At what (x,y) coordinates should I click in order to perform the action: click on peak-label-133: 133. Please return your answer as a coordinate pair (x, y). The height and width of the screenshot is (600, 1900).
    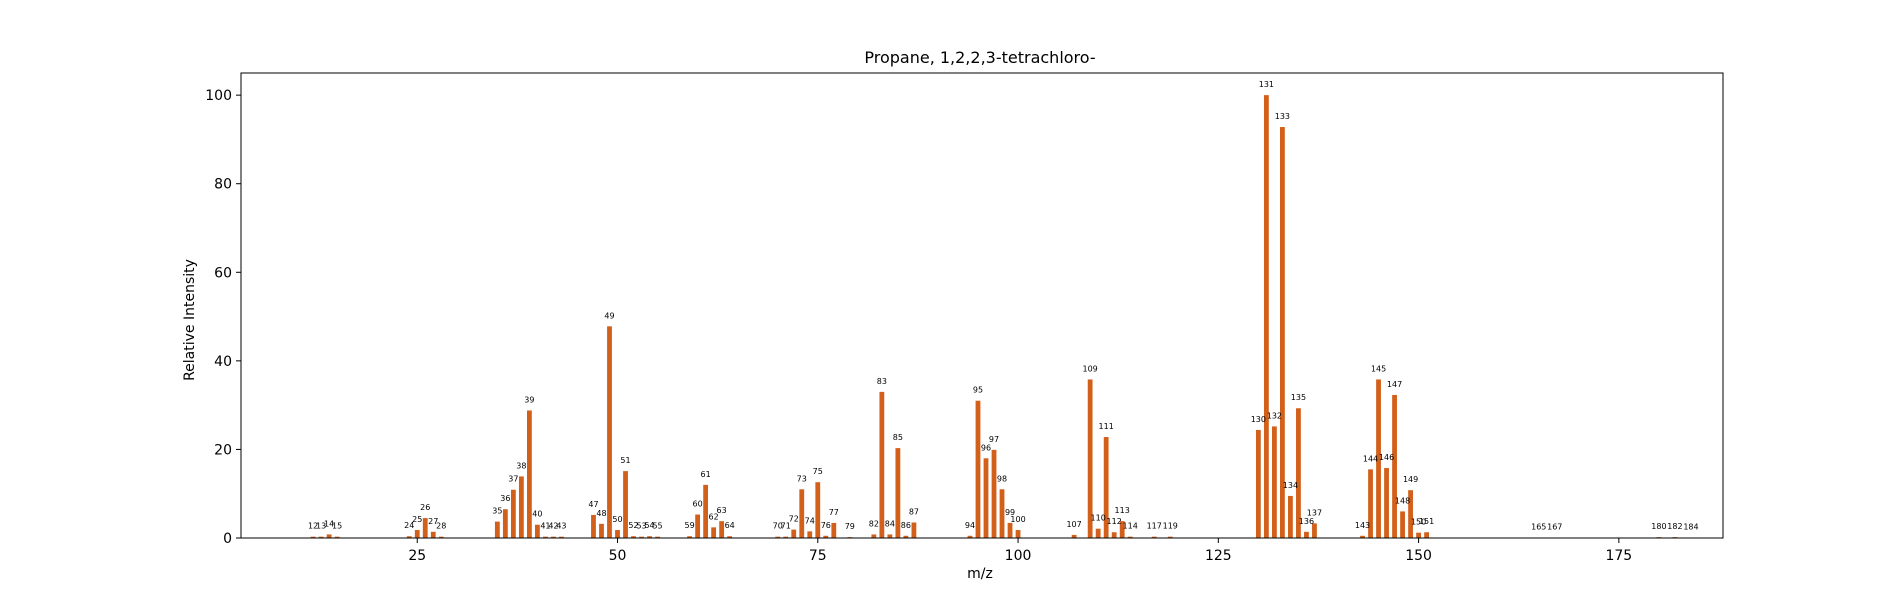
    Looking at the image, I should click on (1282, 116).